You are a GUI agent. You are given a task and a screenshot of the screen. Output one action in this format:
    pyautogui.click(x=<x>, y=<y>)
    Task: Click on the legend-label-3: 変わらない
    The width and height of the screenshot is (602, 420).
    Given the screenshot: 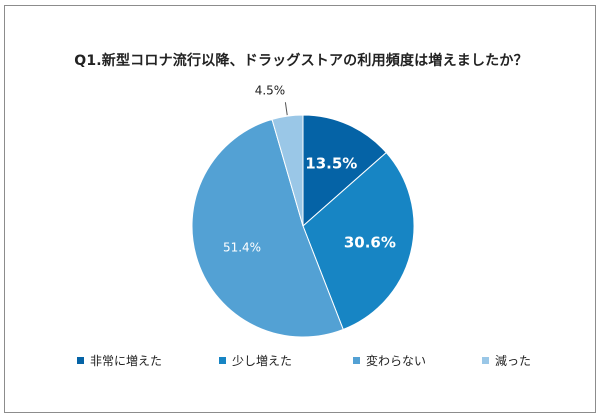 What is the action you would take?
    pyautogui.click(x=396, y=361)
    